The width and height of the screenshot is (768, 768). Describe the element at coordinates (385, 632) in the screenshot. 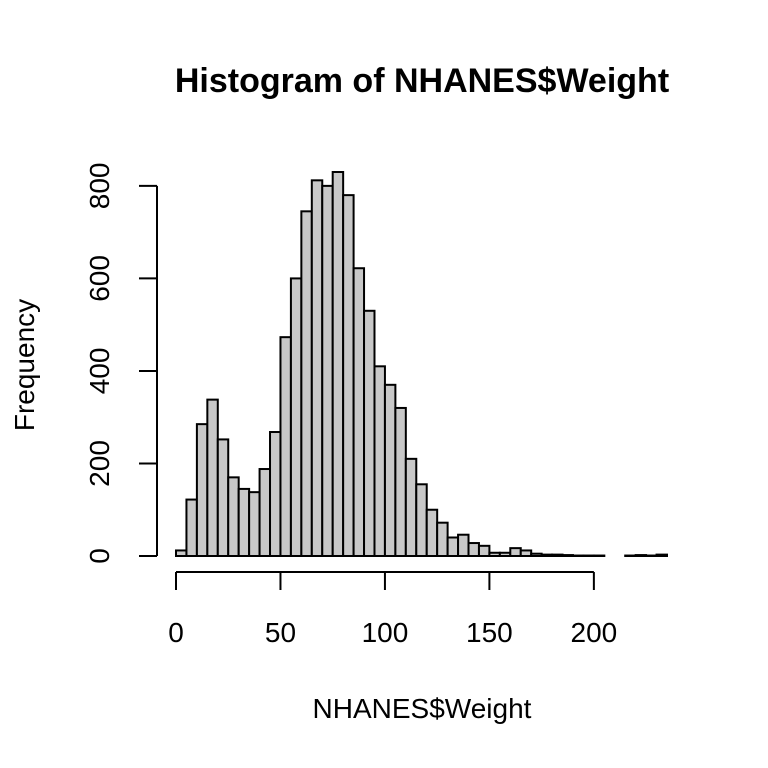

I see `x-tick-label: 100` at that location.